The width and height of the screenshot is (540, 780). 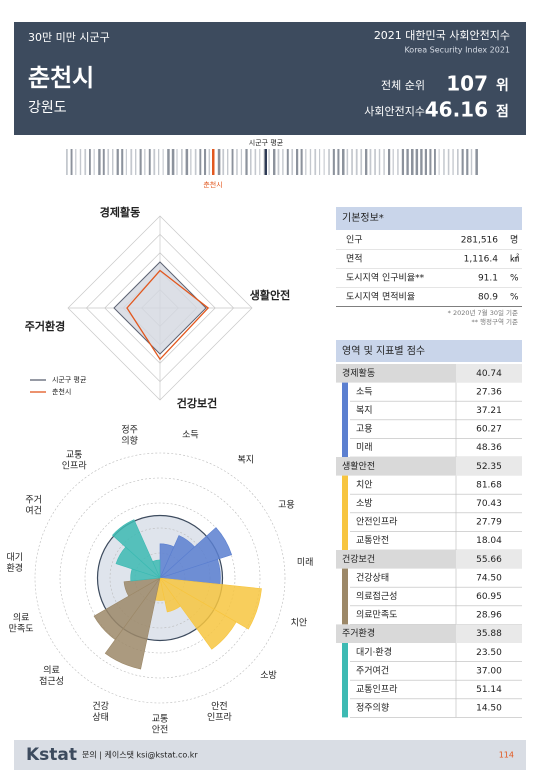 I want to click on item-name: 복지, so click(x=364, y=410).